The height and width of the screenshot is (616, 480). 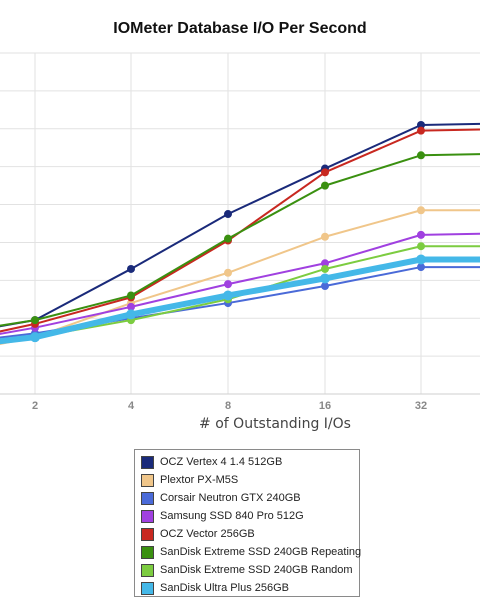 I want to click on legend-label: SanDisk Ultra Plus 256GB, so click(x=224, y=588).